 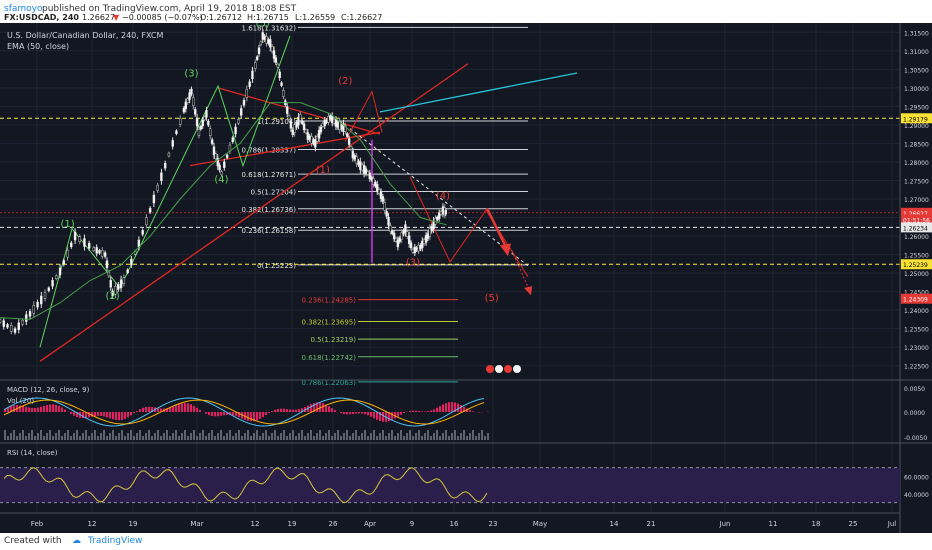 I want to click on quote-high: H:1.26715, so click(x=268, y=17).